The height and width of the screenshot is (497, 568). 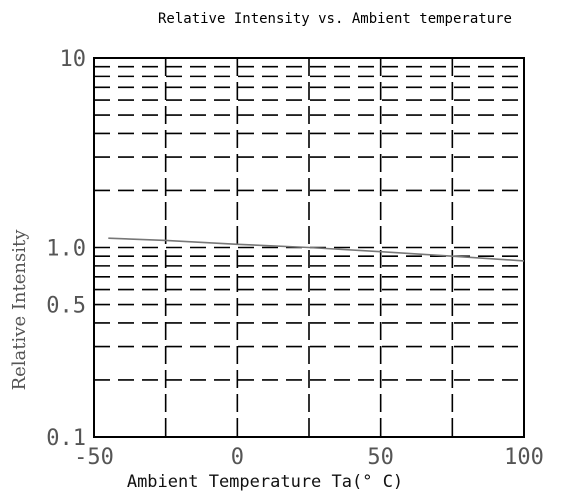 I want to click on x-tick-label: 100, so click(x=524, y=457).